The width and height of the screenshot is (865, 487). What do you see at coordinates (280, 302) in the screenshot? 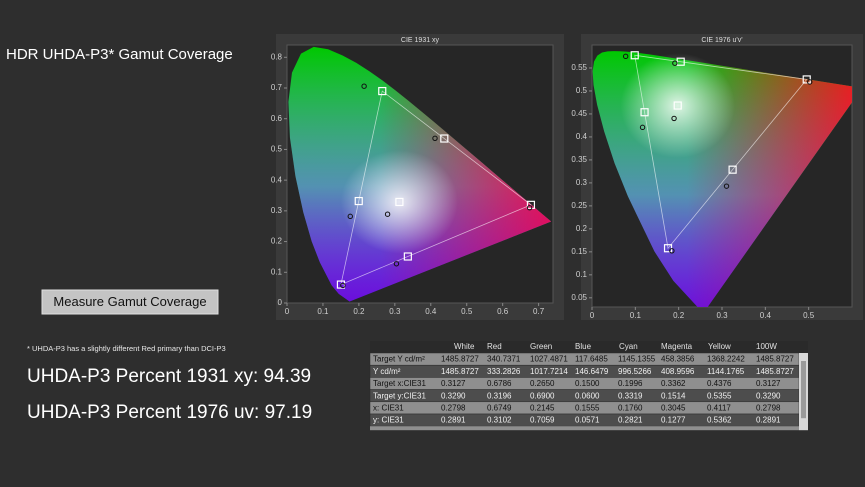
I see `y-tick-label: 0` at bounding box center [280, 302].